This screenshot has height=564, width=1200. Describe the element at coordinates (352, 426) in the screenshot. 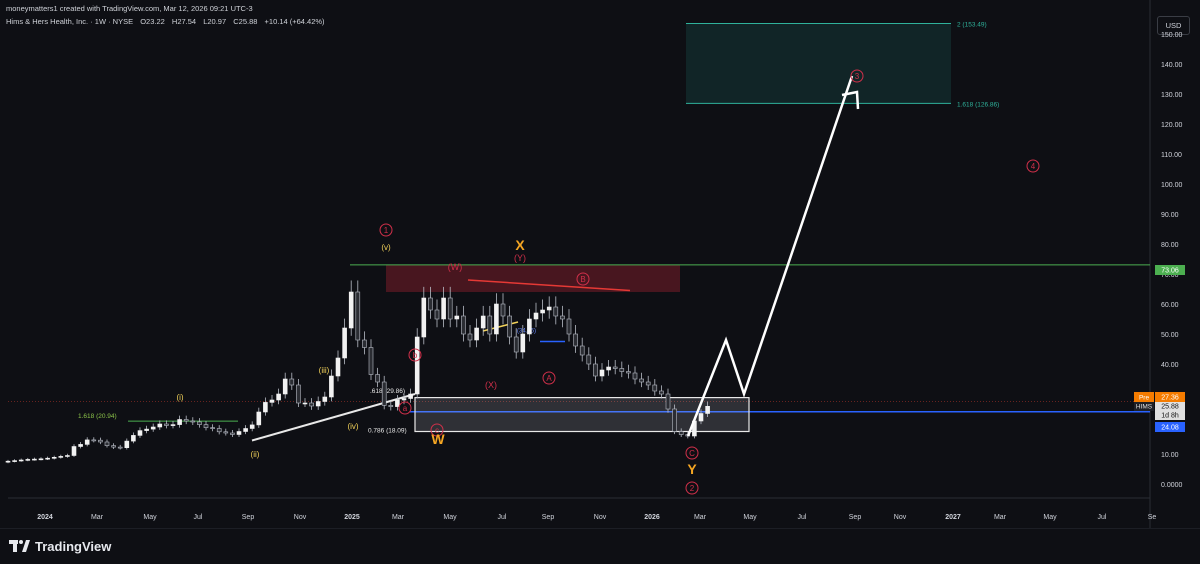

I see `wave-iv: (iv)` at that location.